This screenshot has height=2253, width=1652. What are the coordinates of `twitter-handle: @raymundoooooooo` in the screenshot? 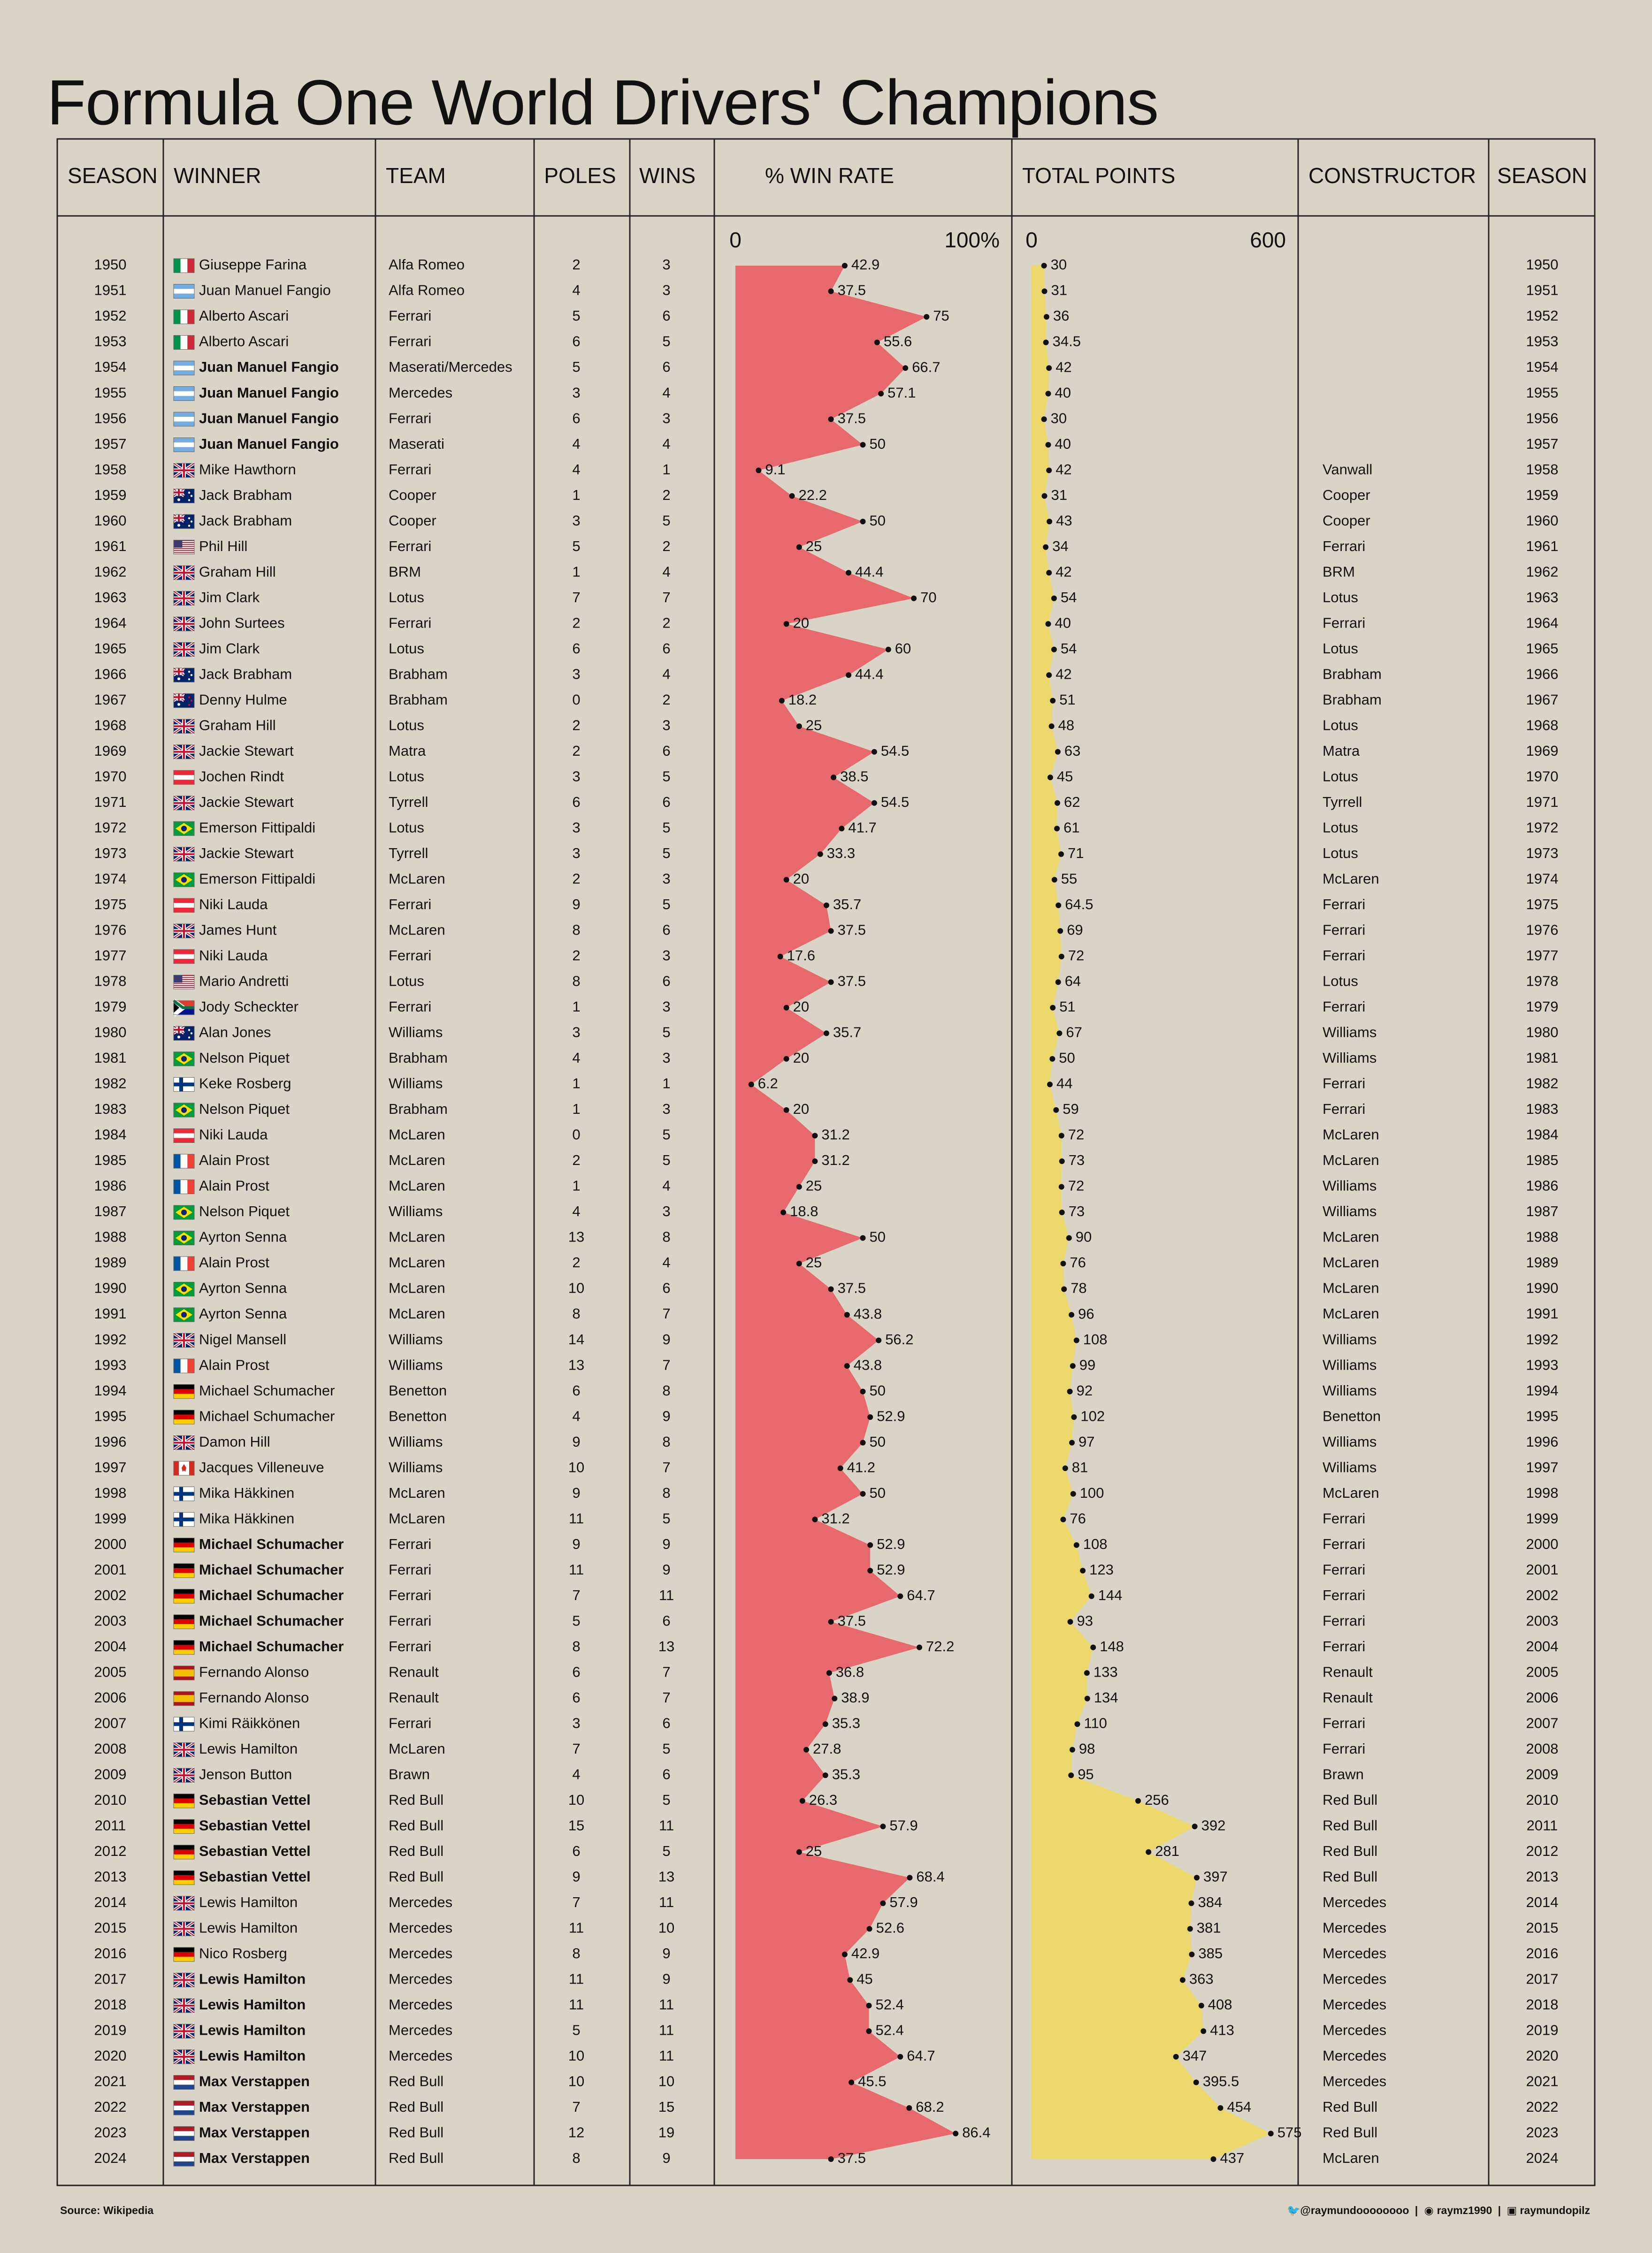 It's located at (1354, 2210).